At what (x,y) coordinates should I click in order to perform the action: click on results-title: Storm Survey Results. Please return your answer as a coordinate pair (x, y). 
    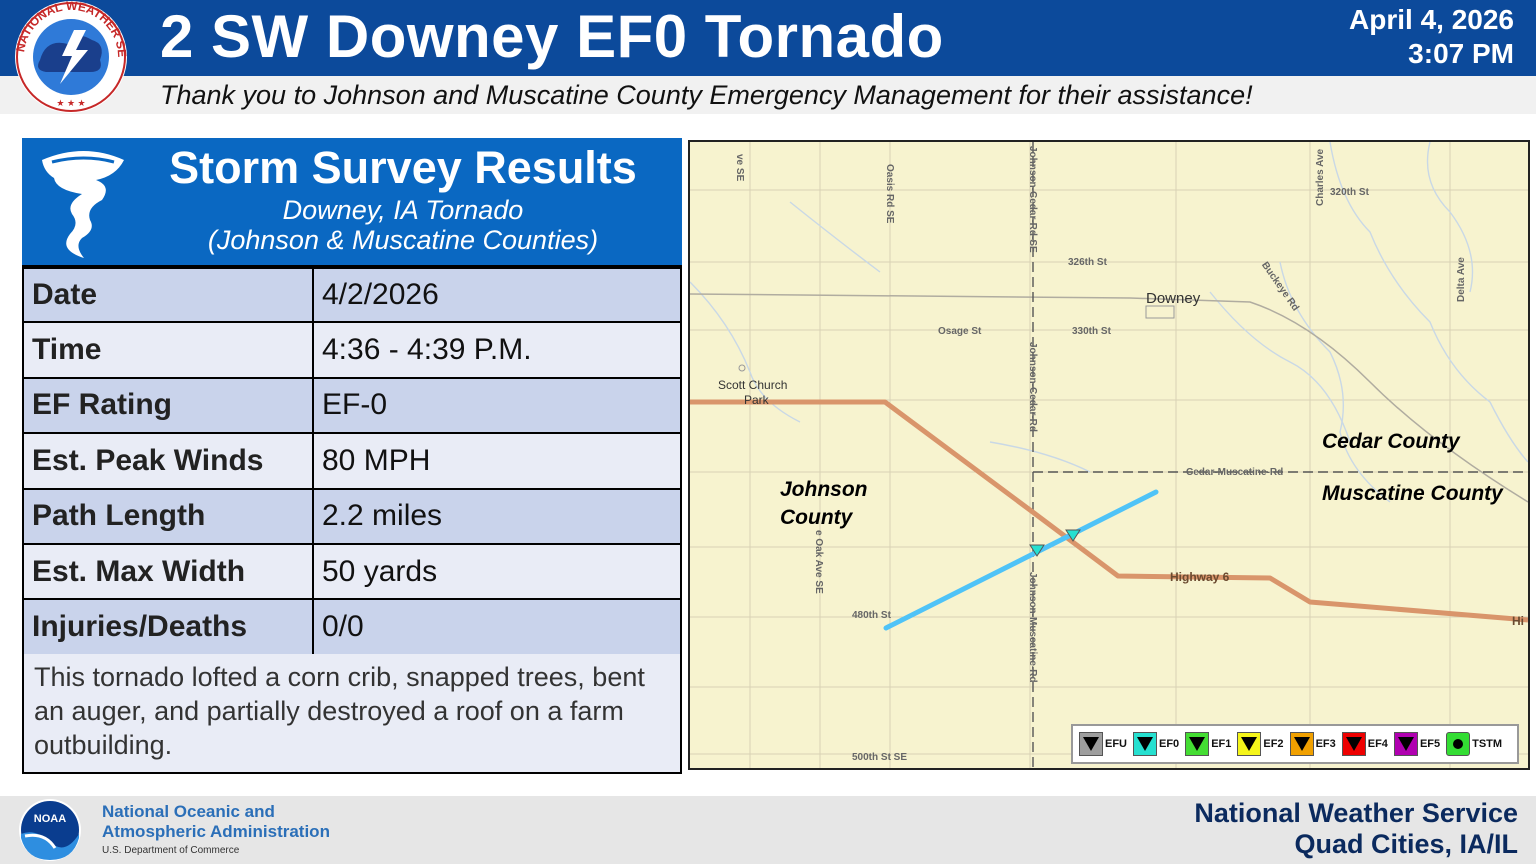
    Looking at the image, I should click on (403, 167).